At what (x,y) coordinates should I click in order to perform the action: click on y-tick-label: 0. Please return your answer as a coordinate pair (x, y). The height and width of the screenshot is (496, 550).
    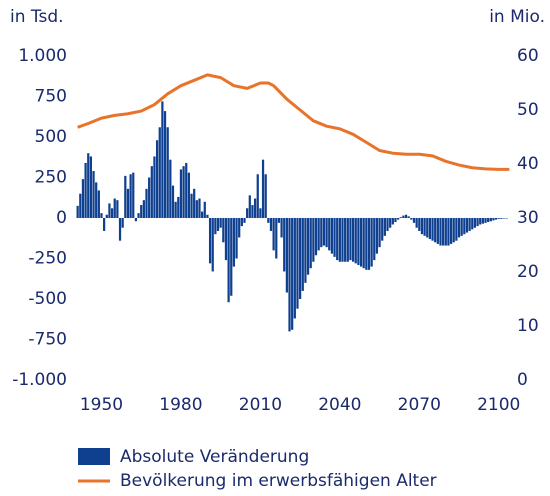
    Looking at the image, I should click on (61, 218).